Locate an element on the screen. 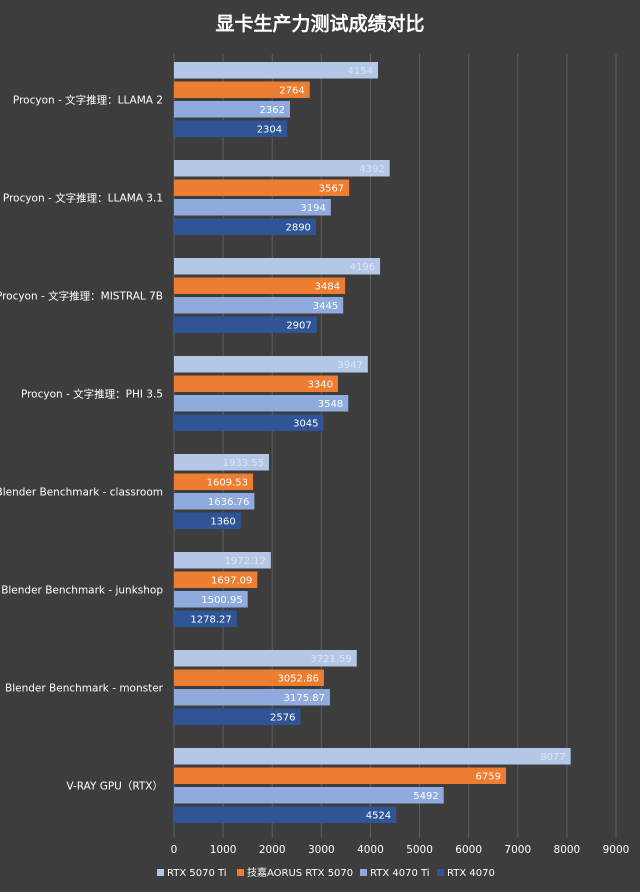 This screenshot has width=640, height=892. legend-label: 技嘉AORUS RTX 5070 is located at coordinates (300, 872).